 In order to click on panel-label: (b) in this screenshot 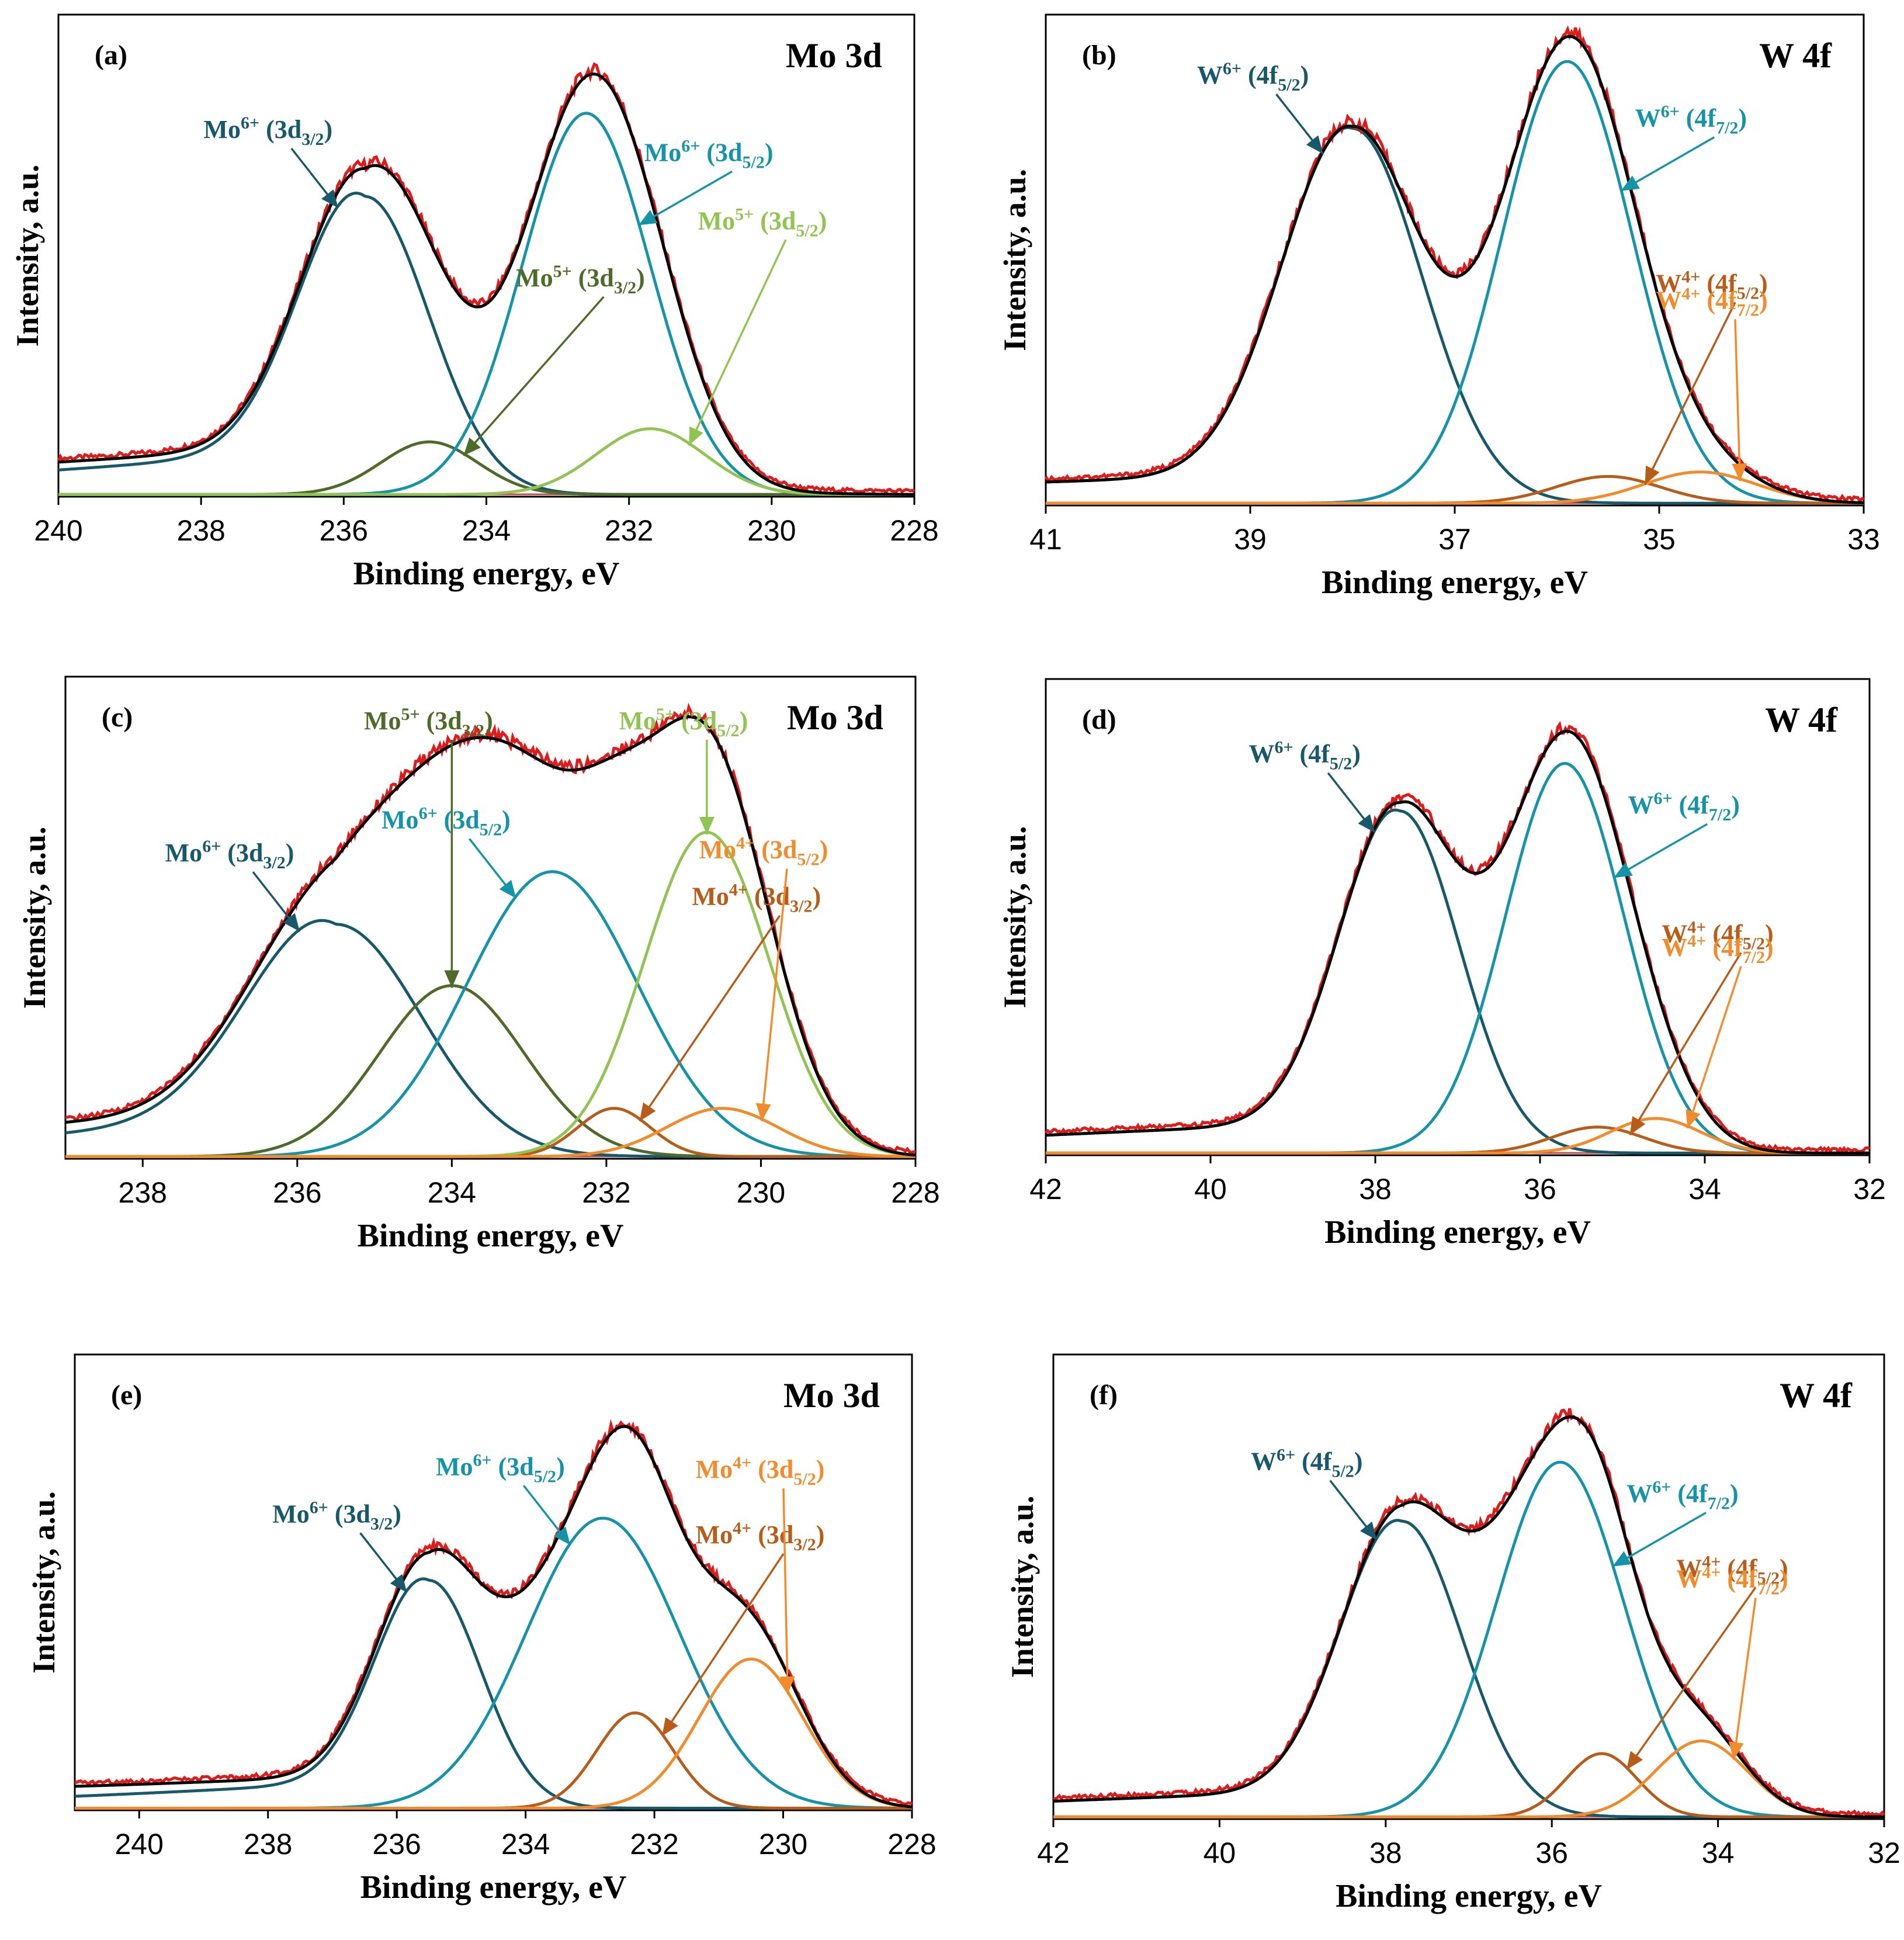, I will do `click(1099, 55)`.